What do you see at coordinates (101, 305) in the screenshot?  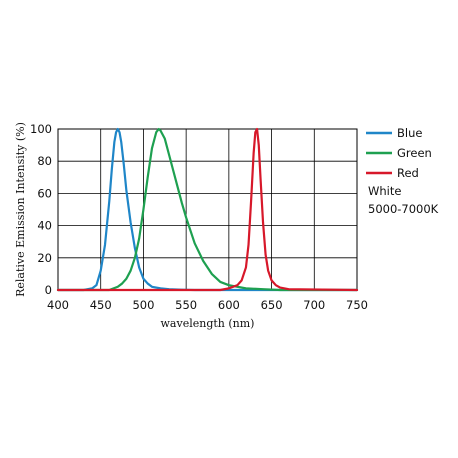 I see `x-tick-label: 450` at bounding box center [101, 305].